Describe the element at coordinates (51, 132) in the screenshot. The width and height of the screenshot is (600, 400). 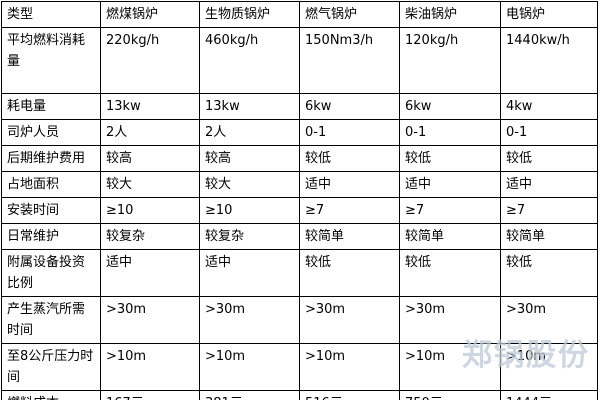
I see `row-label: 司炉人员` at that location.